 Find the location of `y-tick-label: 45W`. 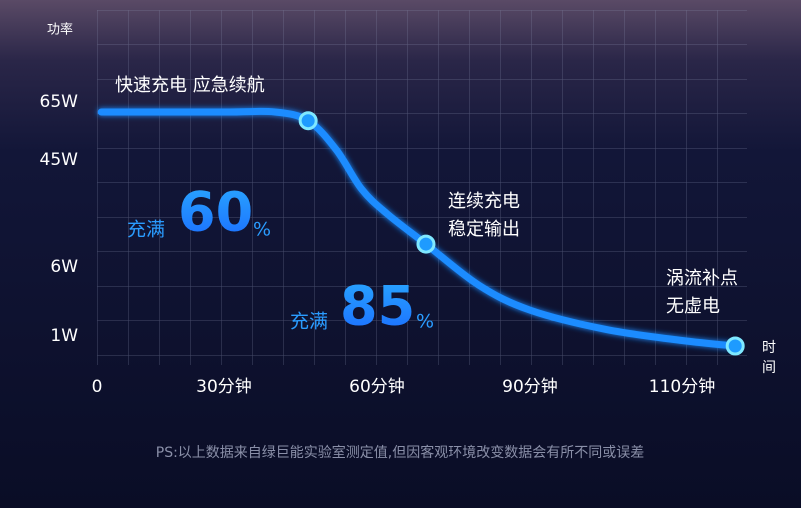

y-tick-label: 45W is located at coordinates (59, 160).